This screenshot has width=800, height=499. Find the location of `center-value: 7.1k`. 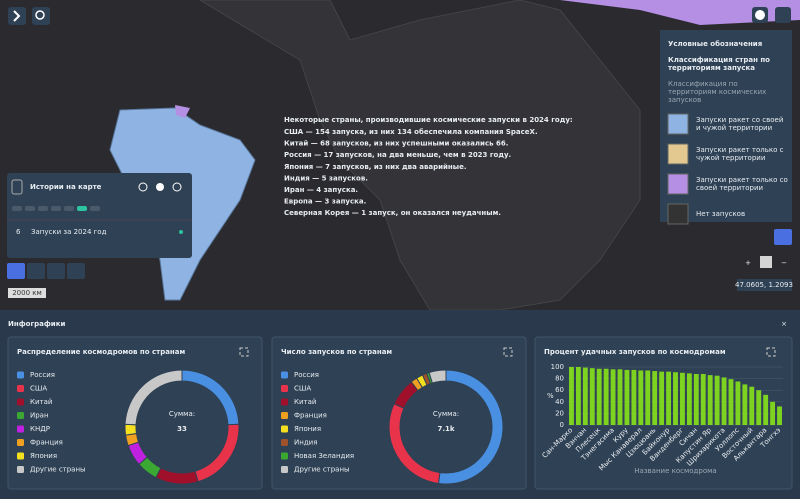

center-value: 7.1k is located at coordinates (445, 429).